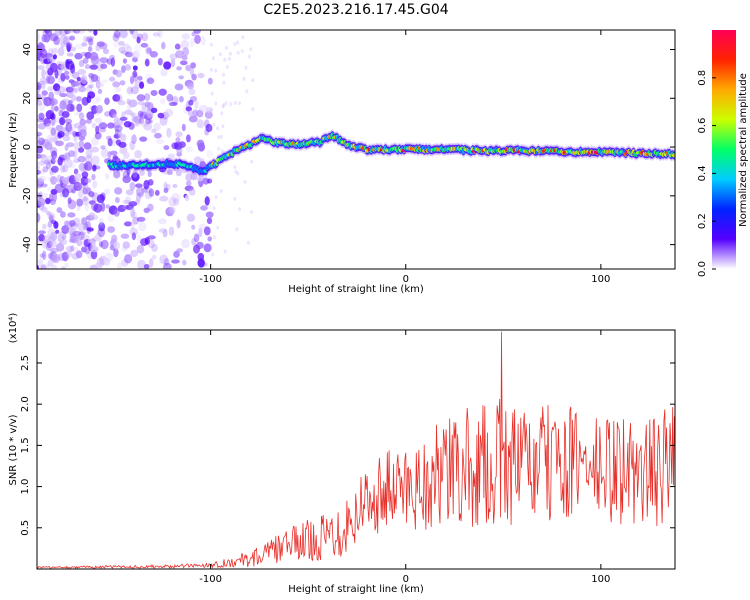 This screenshot has width=750, height=600. Describe the element at coordinates (702, 269) in the screenshot. I see `colorbar-tick-label: 0.0` at that location.